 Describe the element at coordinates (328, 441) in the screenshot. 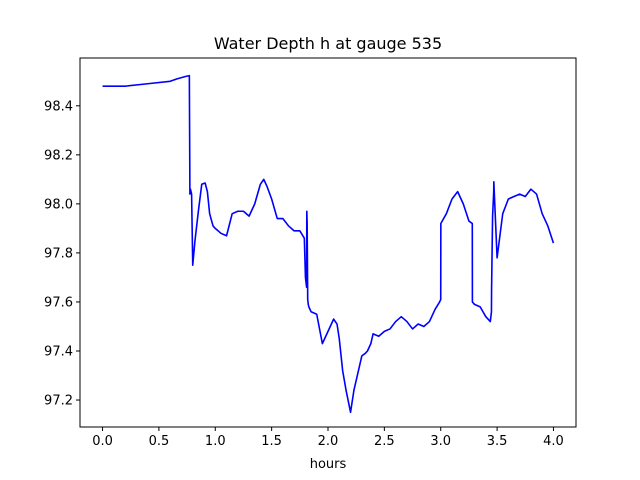

I see `x-tick-label: 2.0` at that location.